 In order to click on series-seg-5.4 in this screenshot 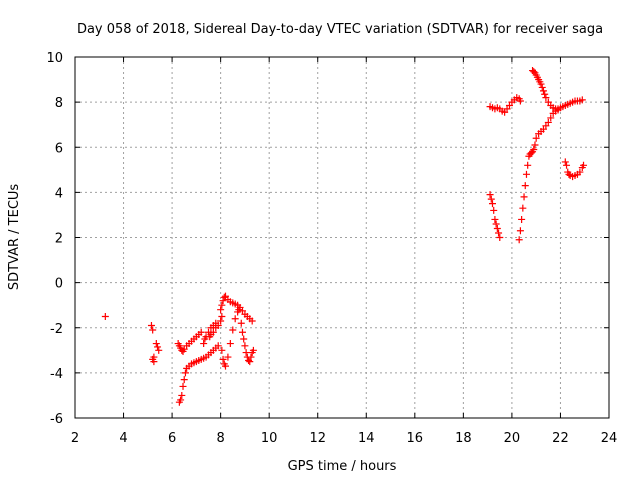, I will do `click(157, 347)`.